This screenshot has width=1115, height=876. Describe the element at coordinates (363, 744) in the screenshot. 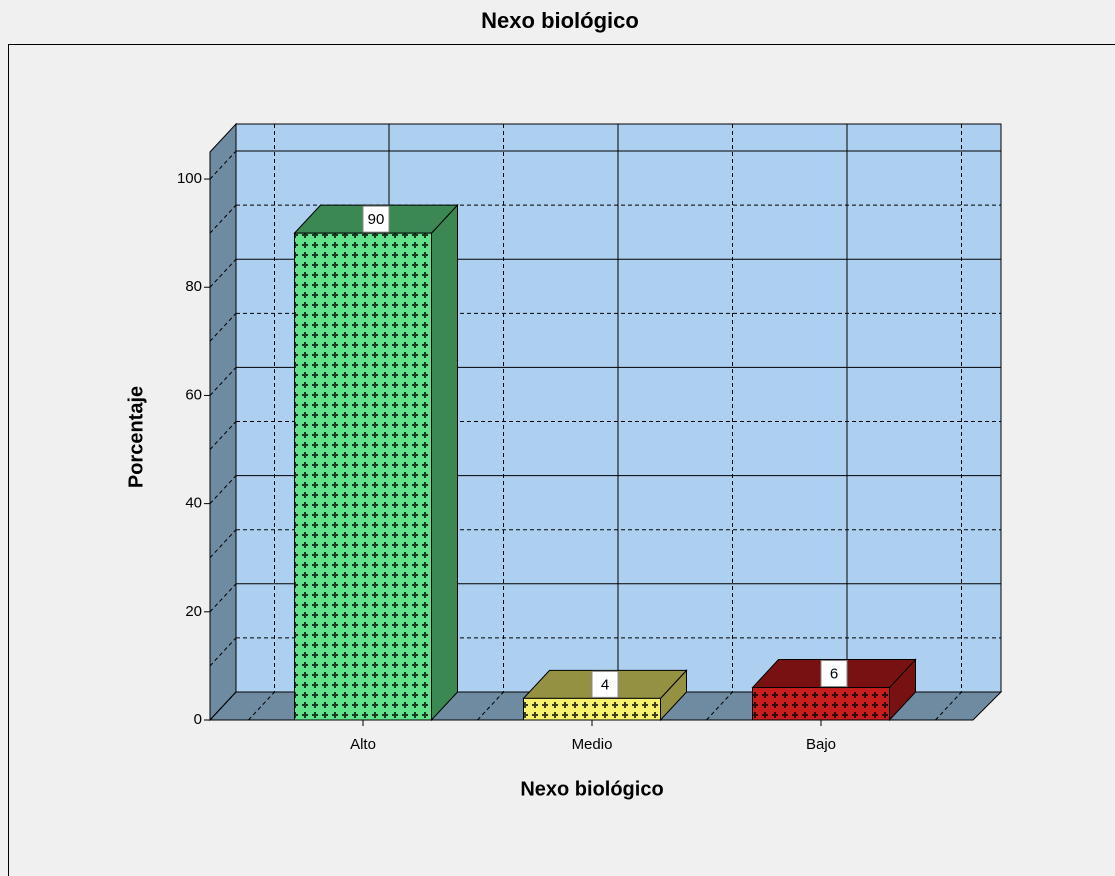

I see `x-tick-label: Alto` at that location.